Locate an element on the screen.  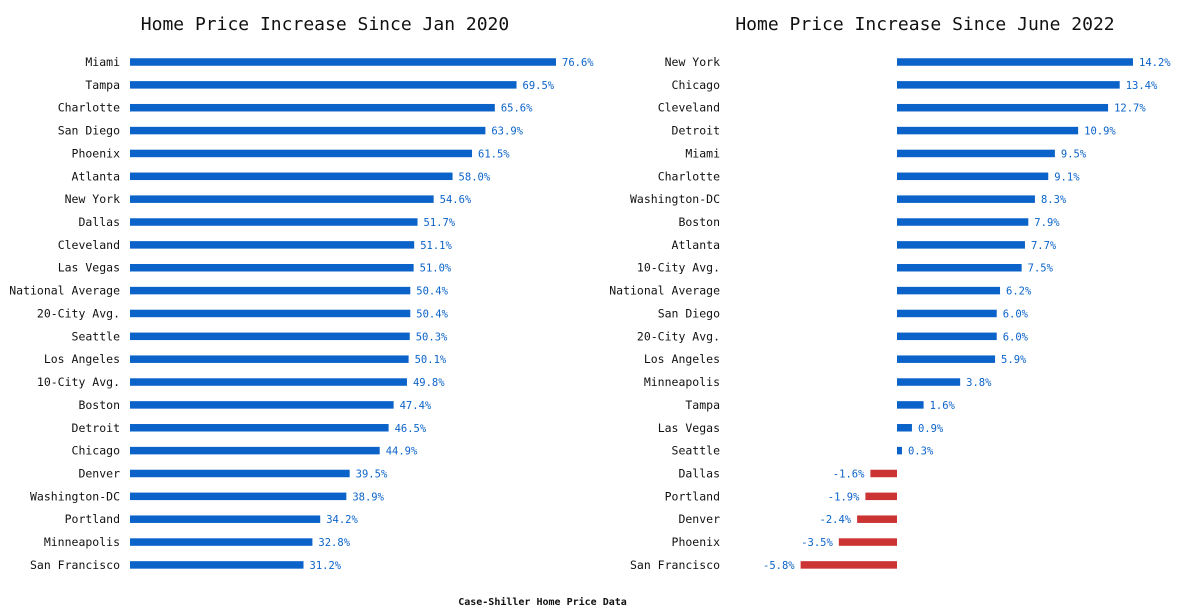
data-label: 10.9% is located at coordinates (1100, 132).